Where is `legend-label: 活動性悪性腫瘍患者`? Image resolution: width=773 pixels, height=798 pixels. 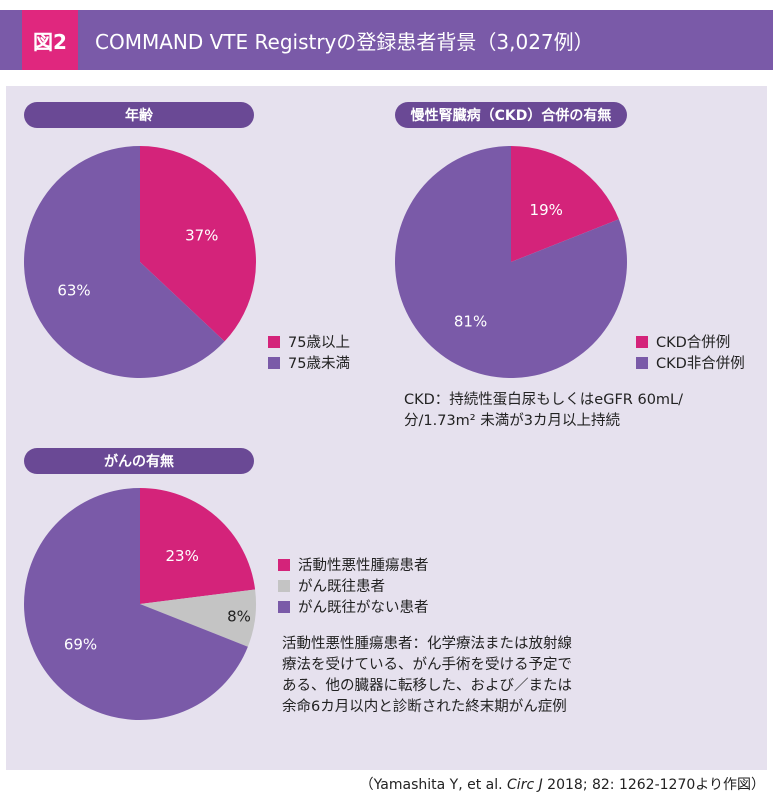
legend-label: 活動性悪性腫瘍患者 is located at coordinates (363, 566).